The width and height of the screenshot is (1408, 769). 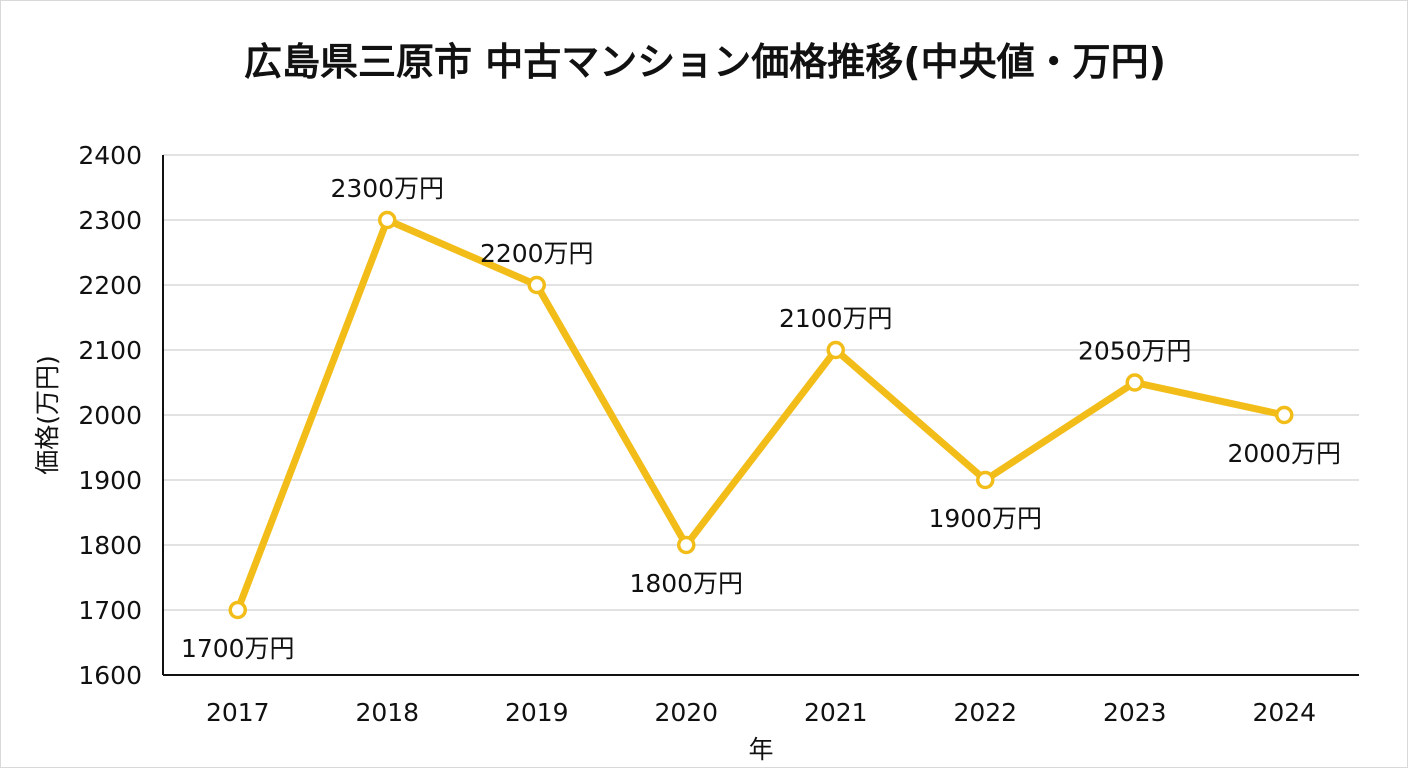 What do you see at coordinates (760, 749) in the screenshot?
I see `x-axis-title: 年` at bounding box center [760, 749].